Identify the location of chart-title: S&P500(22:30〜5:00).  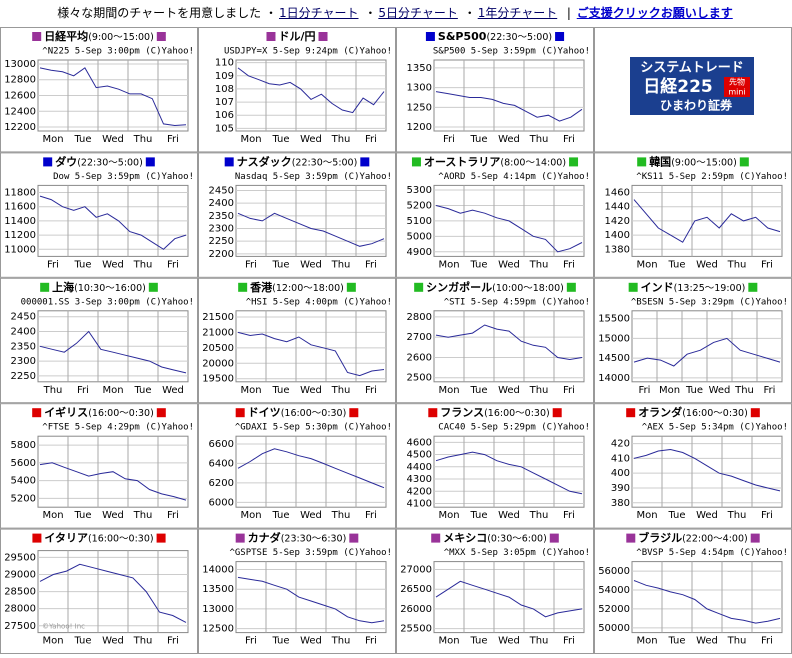
(495, 36).